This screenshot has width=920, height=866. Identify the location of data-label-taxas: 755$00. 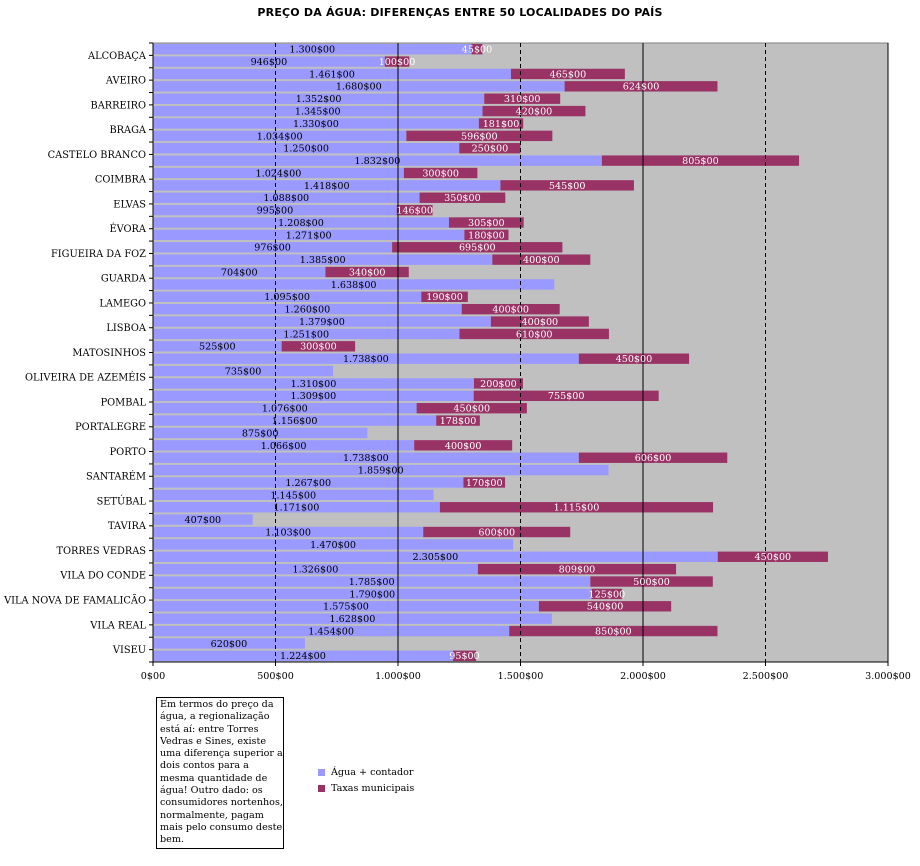
(566, 396).